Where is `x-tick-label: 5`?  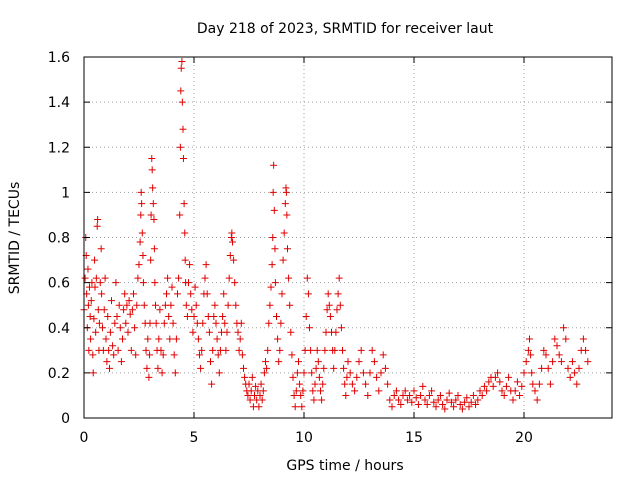 x-tick-label: 5 is located at coordinates (194, 438).